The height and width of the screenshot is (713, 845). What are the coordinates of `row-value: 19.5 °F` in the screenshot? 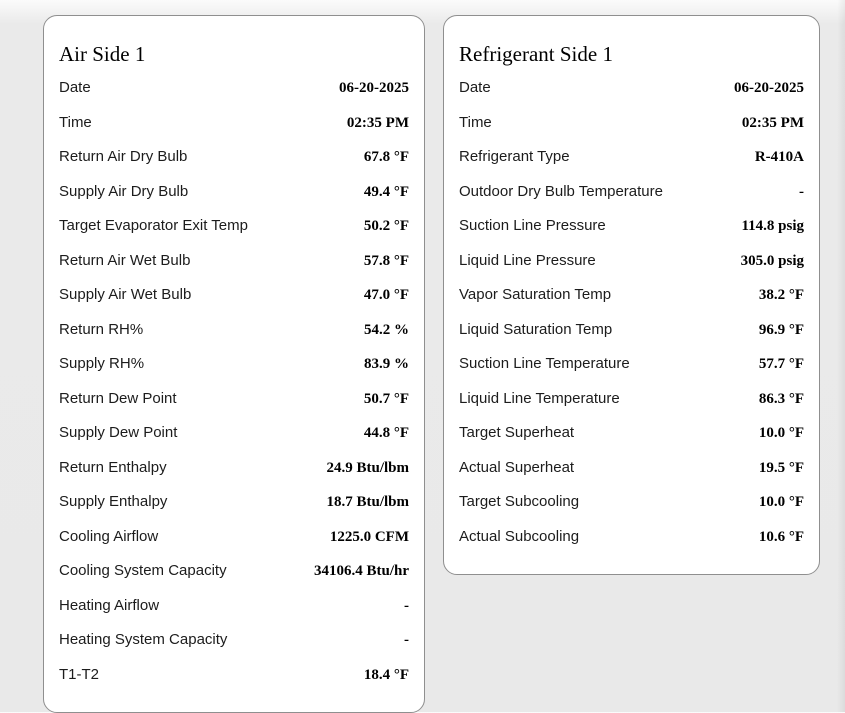 It's located at (781, 467).